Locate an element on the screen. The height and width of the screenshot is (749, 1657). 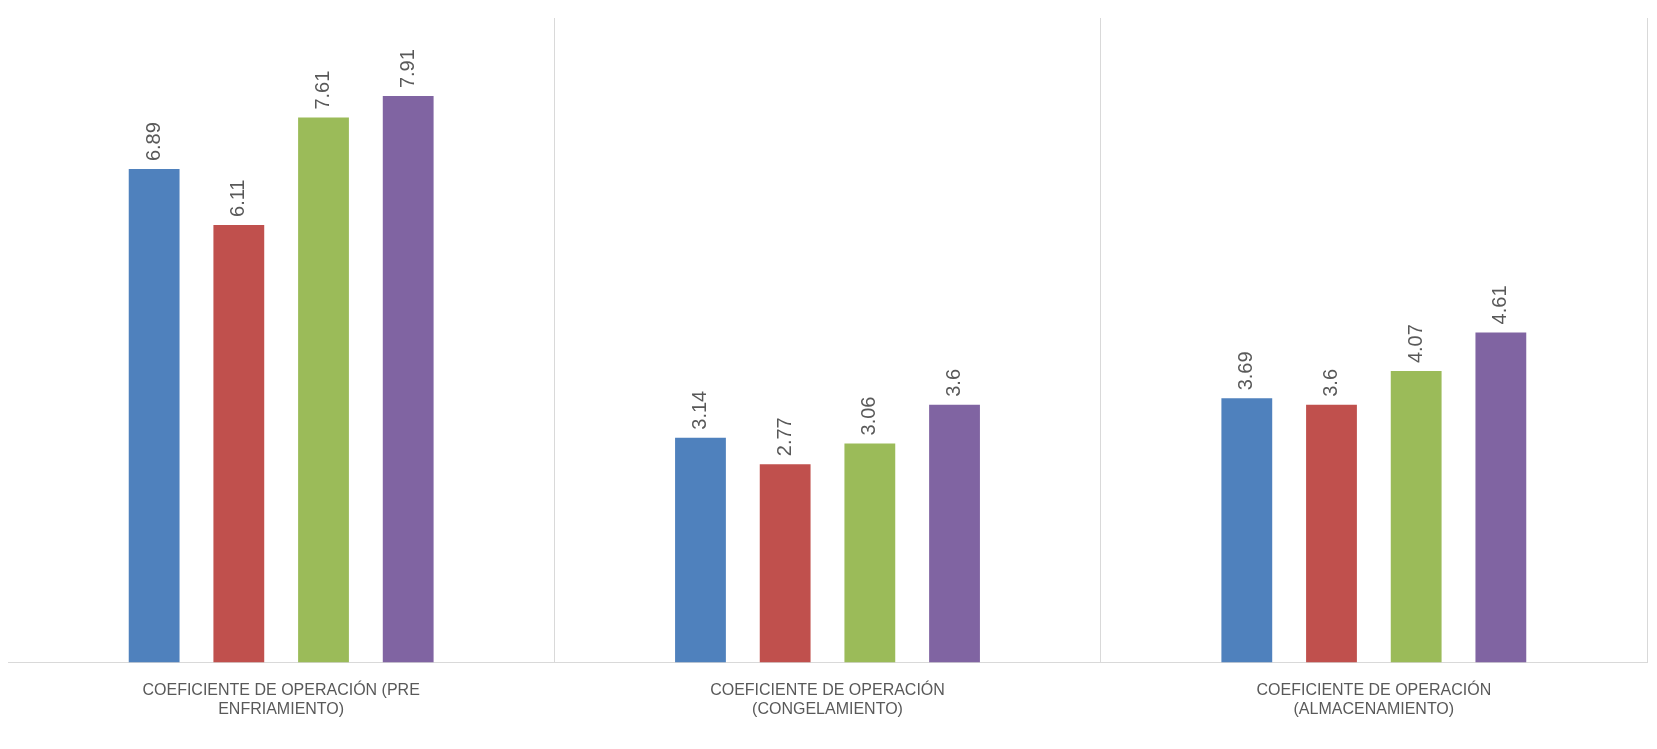
data-label: 6.11 is located at coordinates (237, 198).